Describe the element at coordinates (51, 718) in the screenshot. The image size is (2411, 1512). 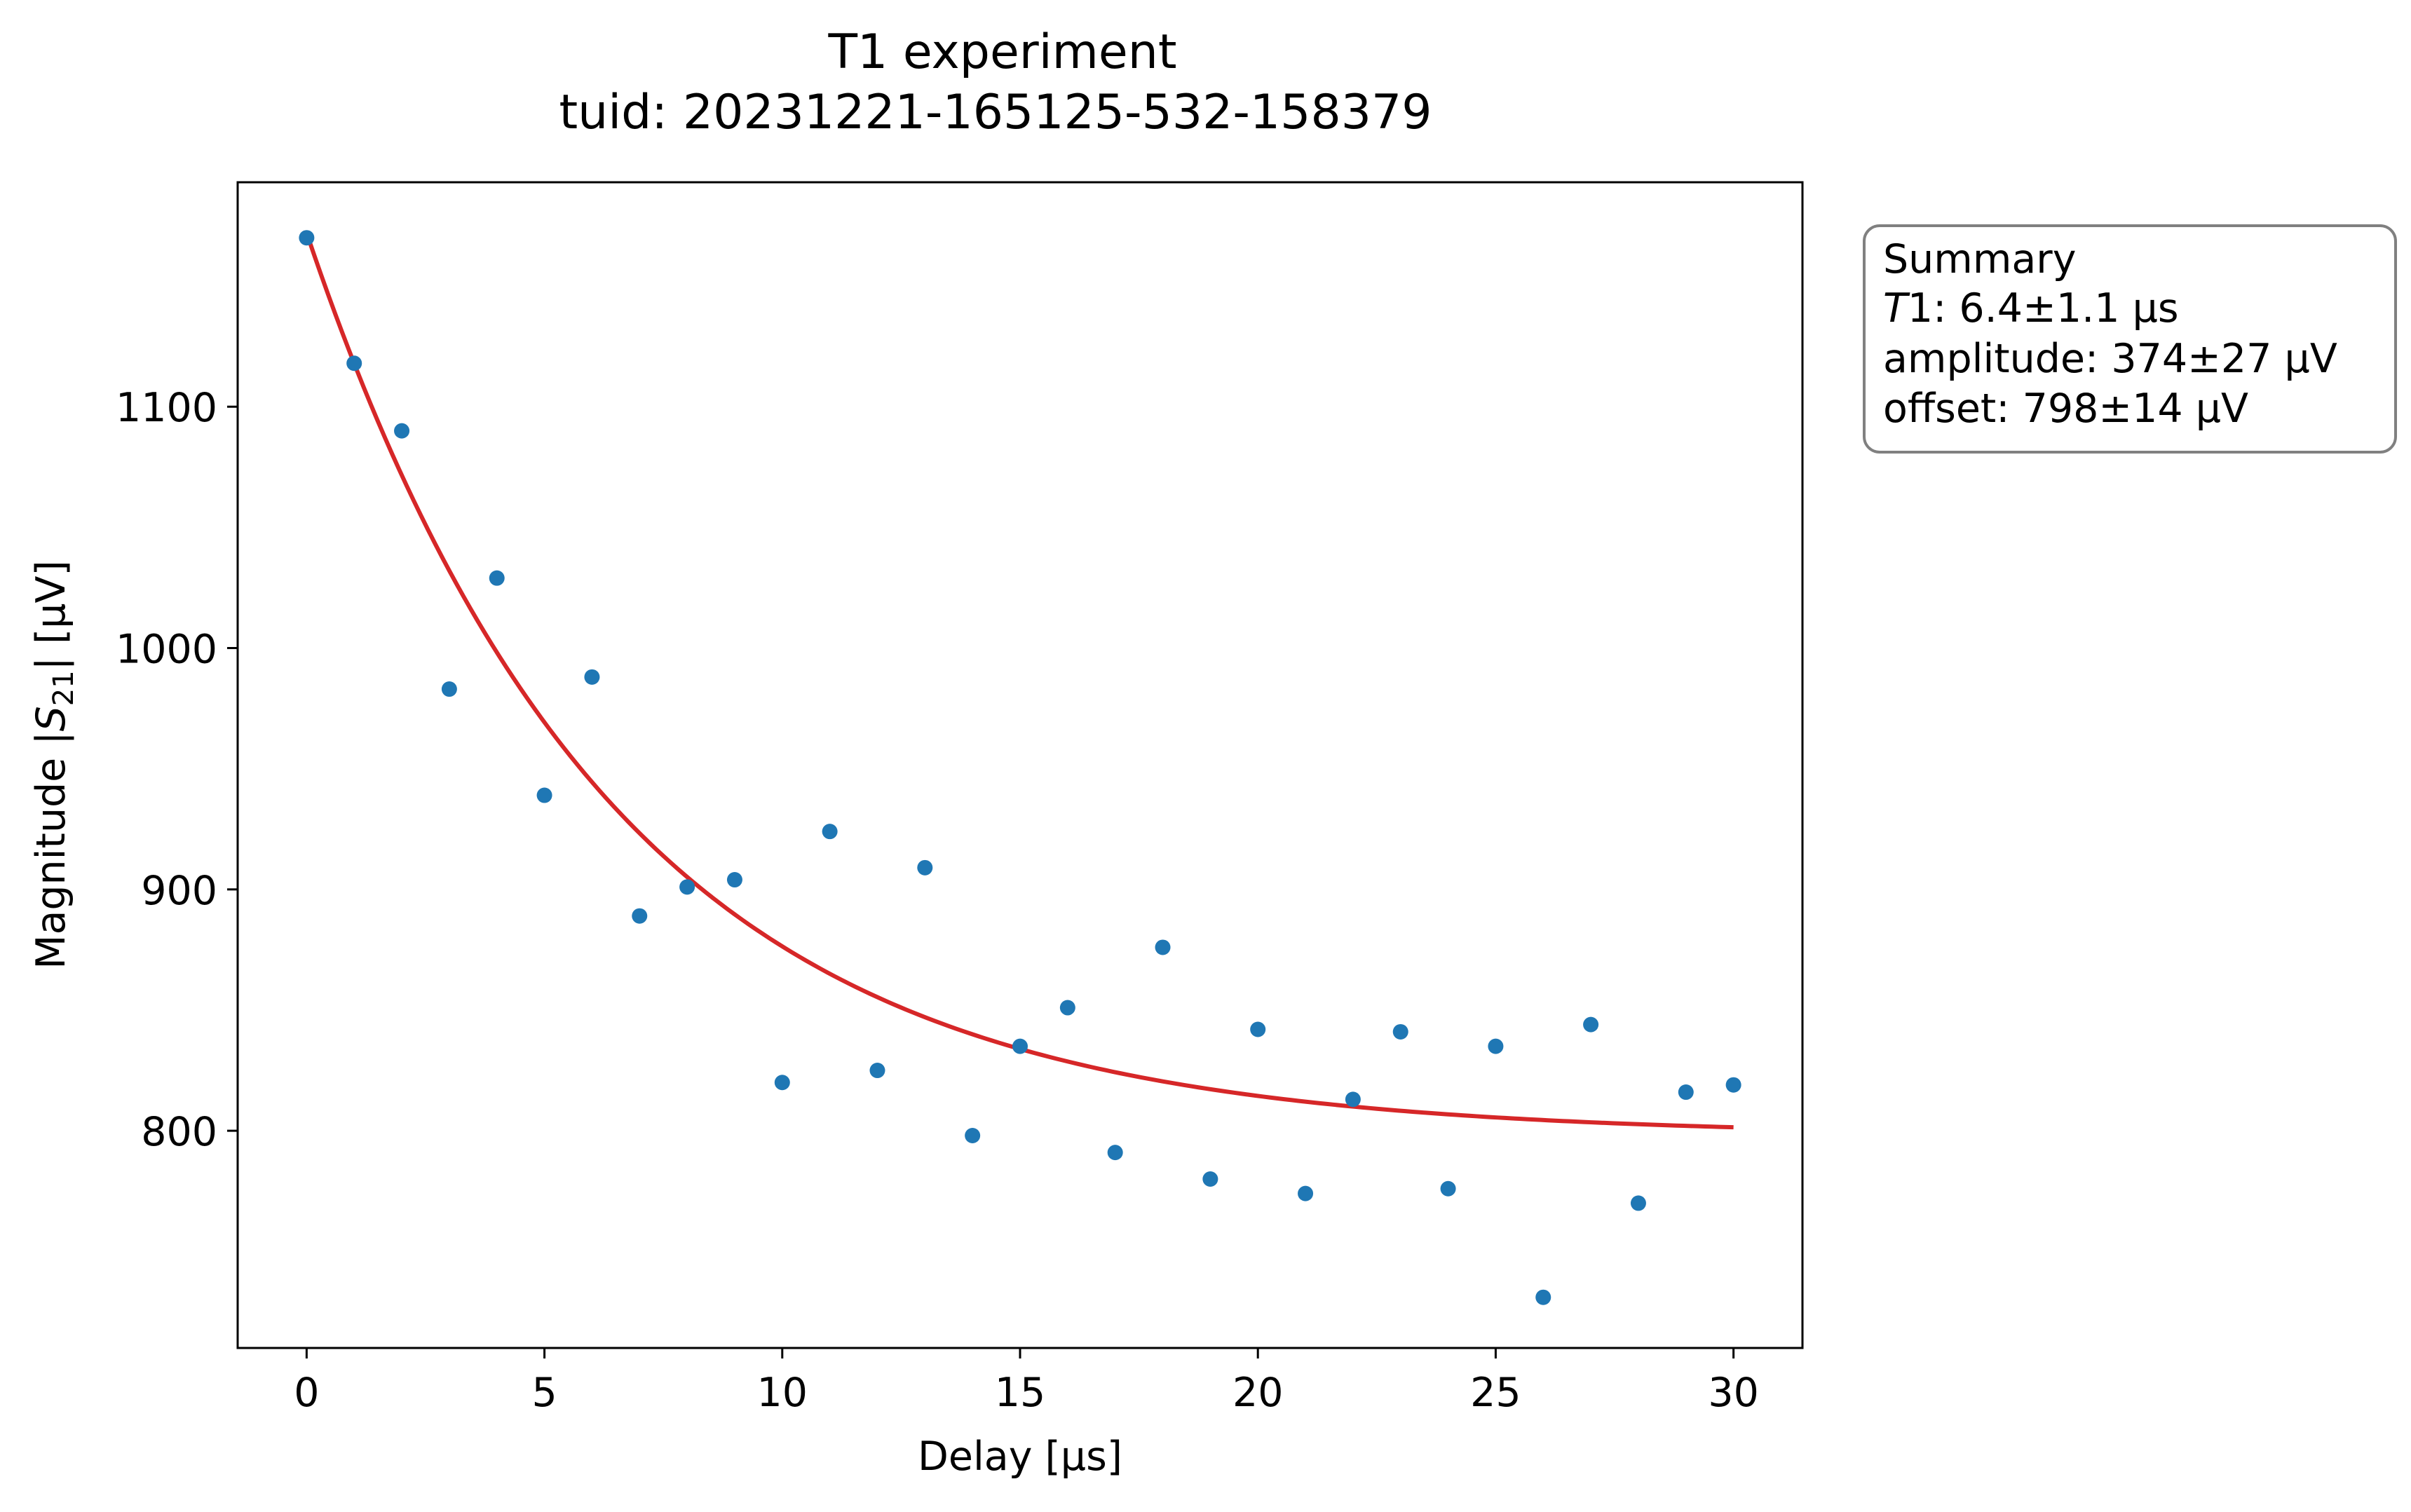
I see `y-axis-label-symbol: S` at that location.